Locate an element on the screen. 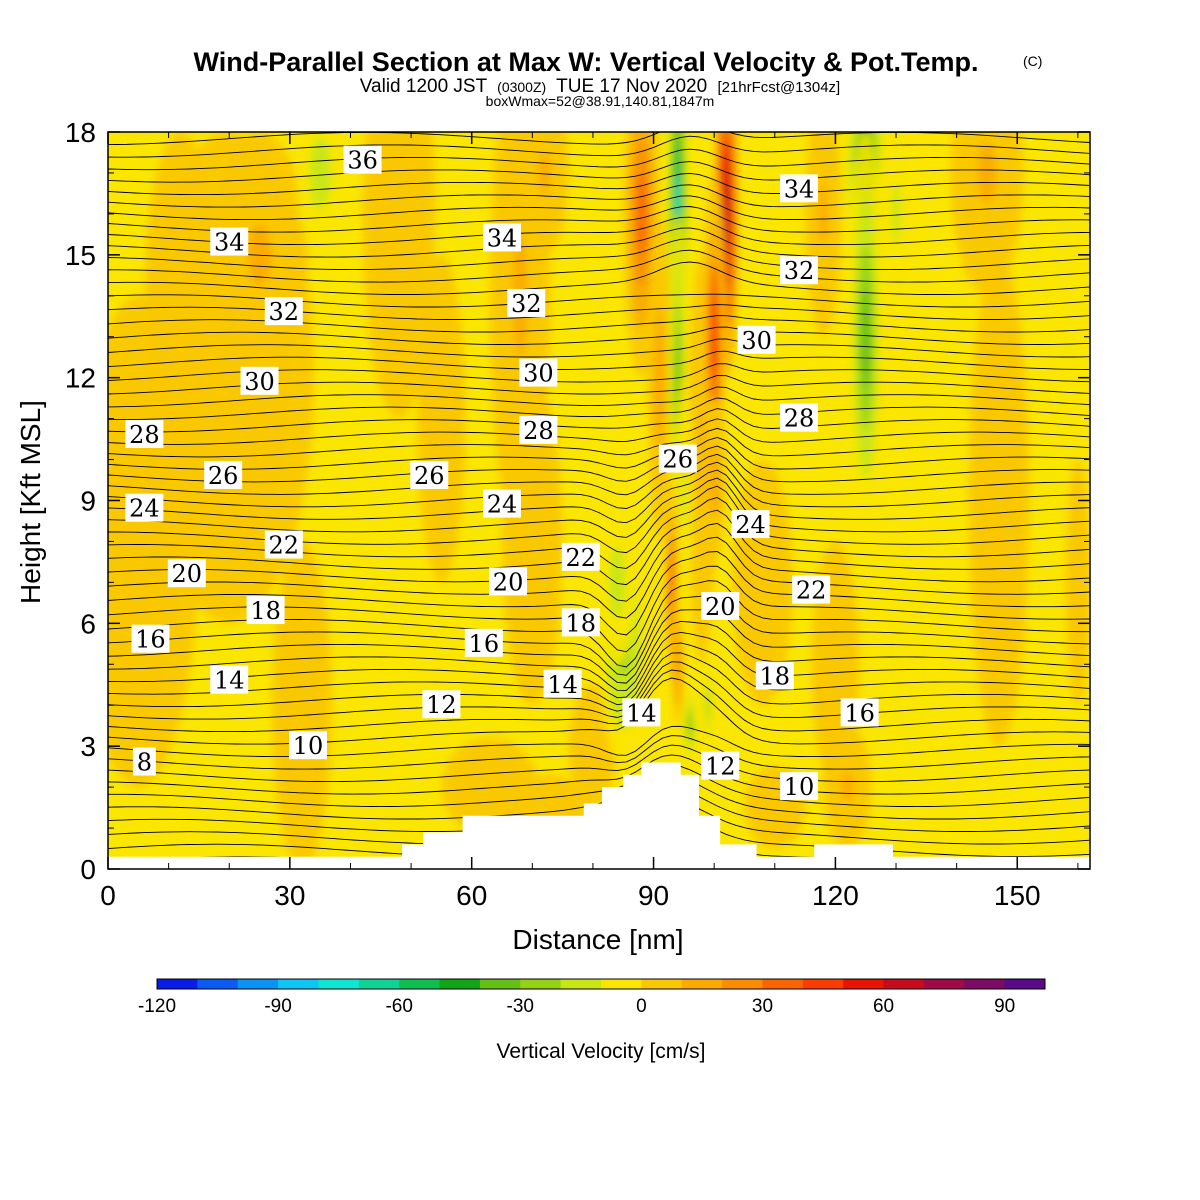 This screenshot has width=1200, height=1200. y-tick-label: 0 is located at coordinates (88, 869).